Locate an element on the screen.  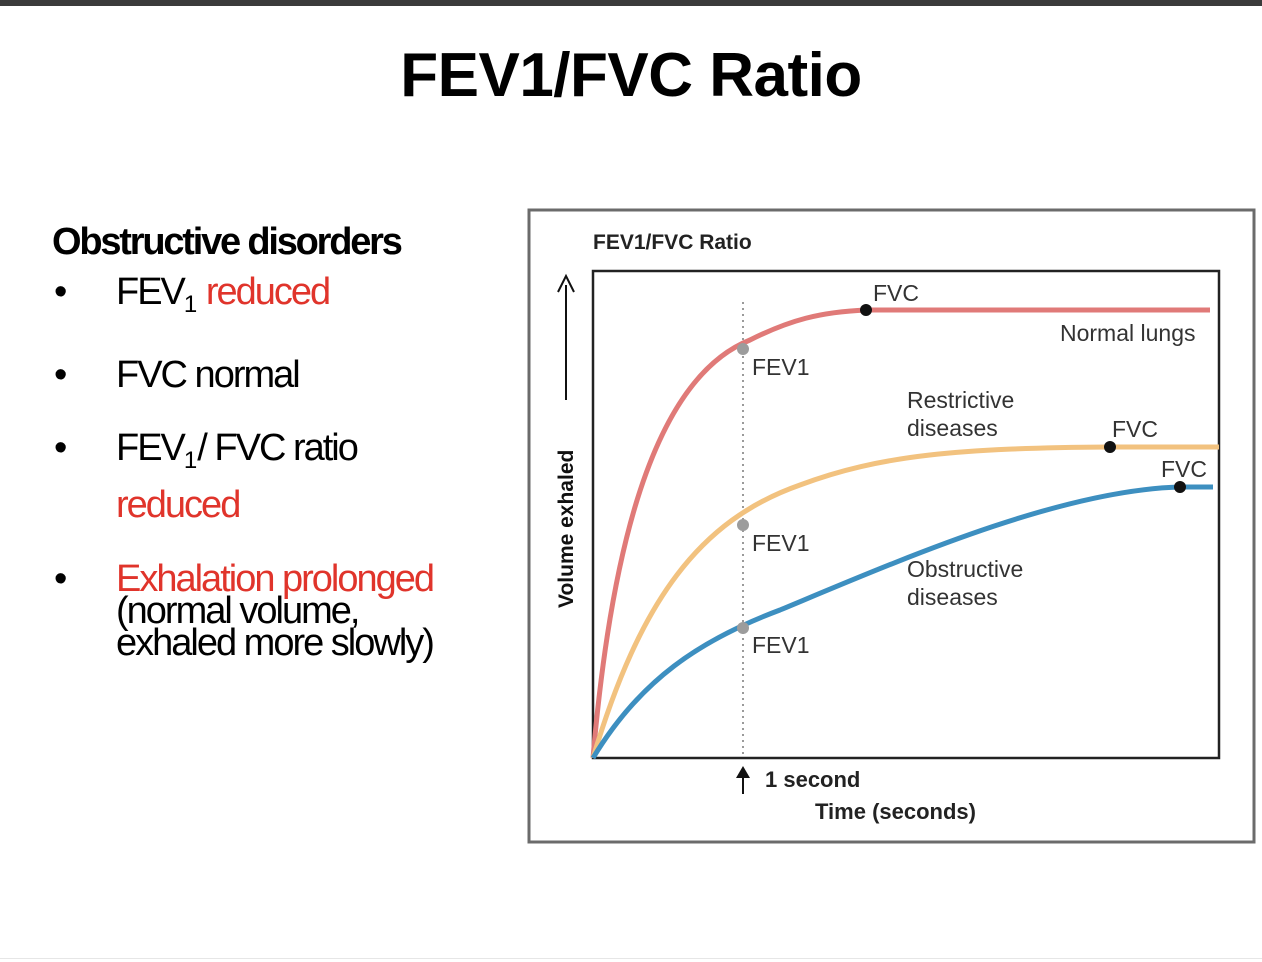
slide-title: FEV1/FVC Ratio is located at coordinates (631, 75).